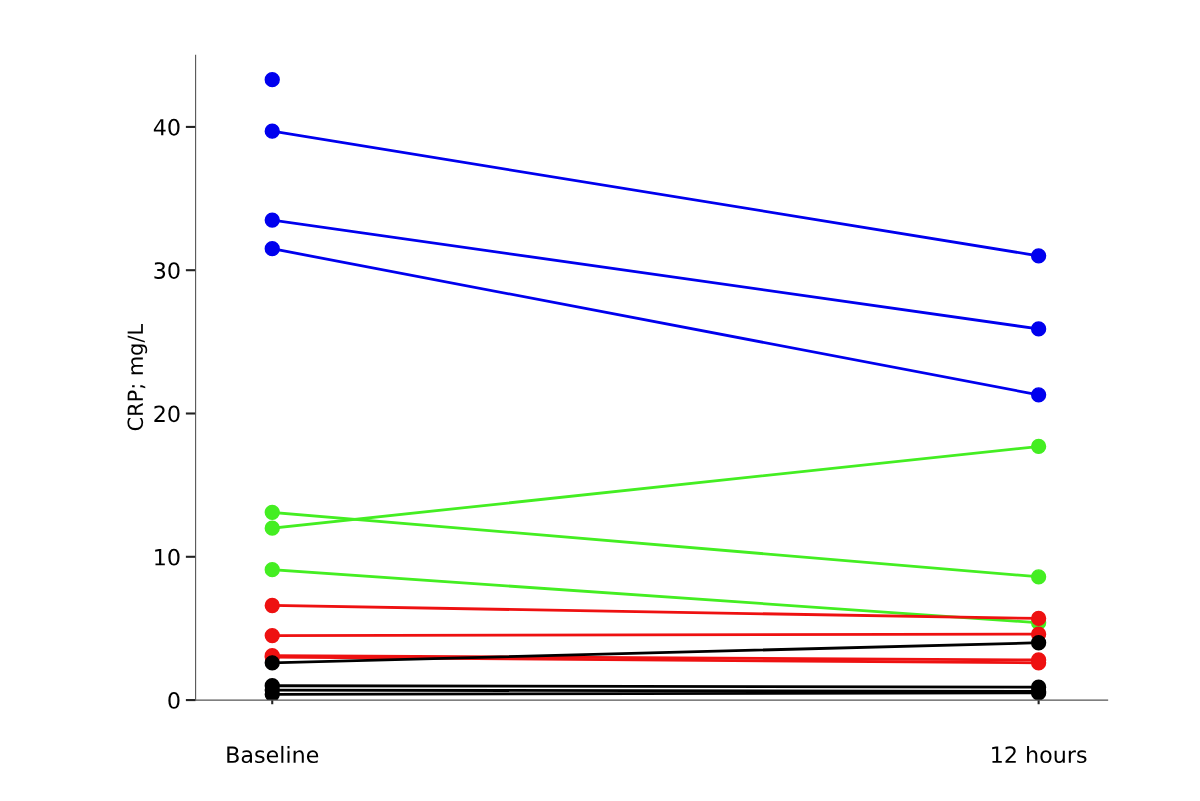  Describe the element at coordinates (167, 270) in the screenshot. I see `y-tick-label: 30` at that location.